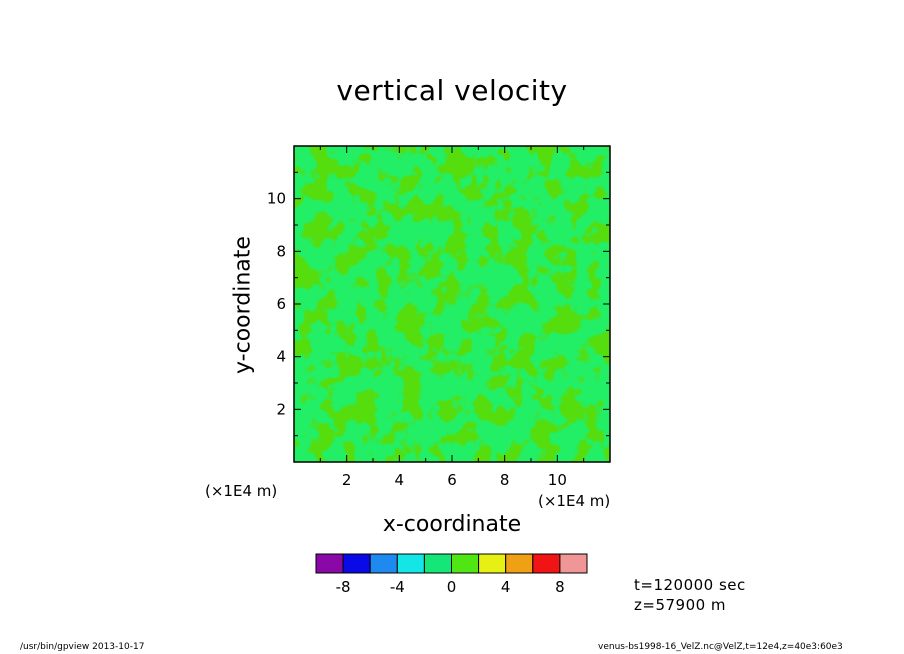 The image size is (904, 654). I want to click on time-label: t=120000 sec, so click(690, 585).